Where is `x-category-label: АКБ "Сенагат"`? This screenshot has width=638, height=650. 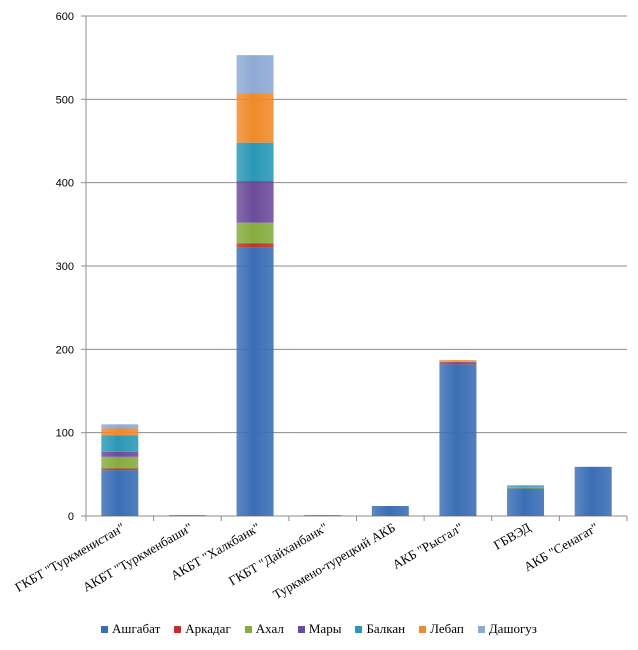 x-category-label: АКБ "Сенагат" is located at coordinates (561, 547).